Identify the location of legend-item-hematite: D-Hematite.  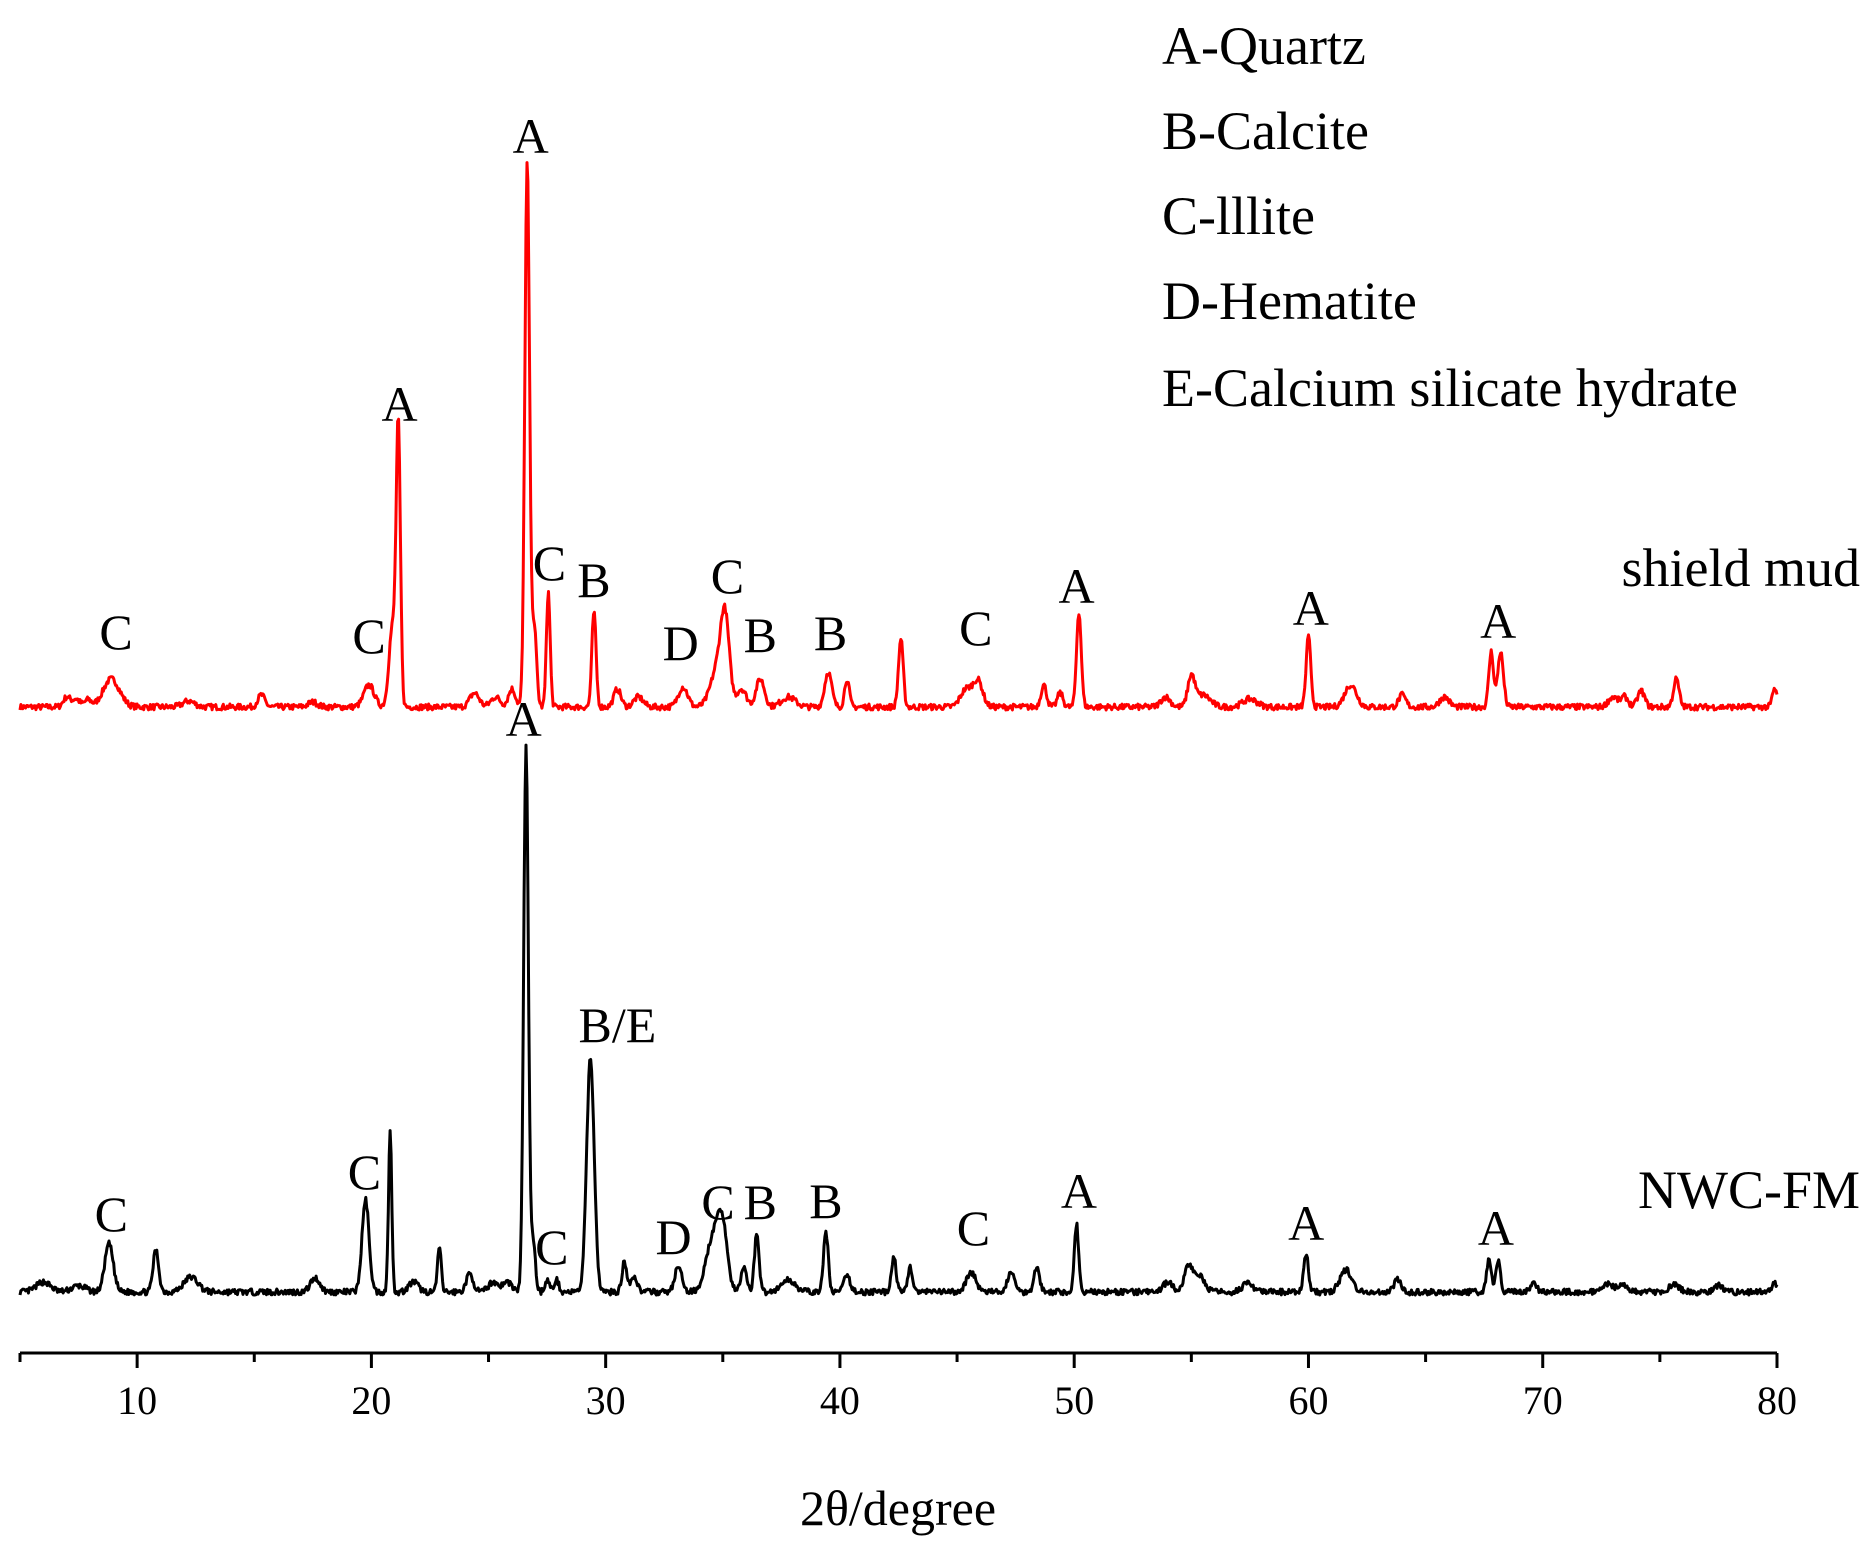
(1289, 301).